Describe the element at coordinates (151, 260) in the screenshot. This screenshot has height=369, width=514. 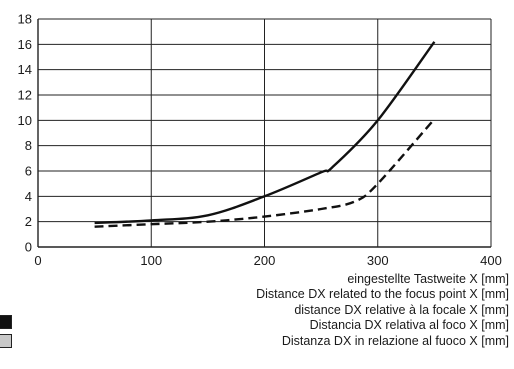
I see `x-tick-label: 100` at that location.